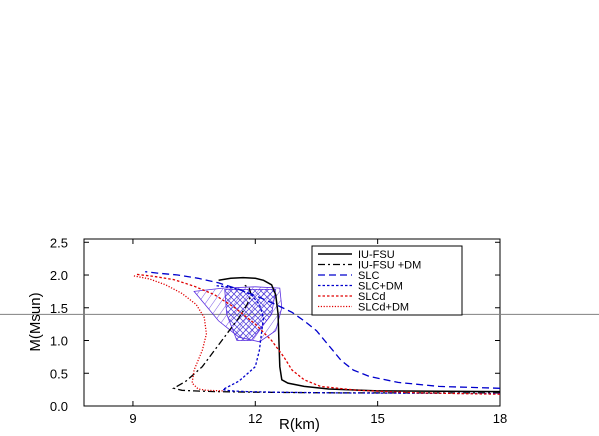 The height and width of the screenshot is (436, 599). Describe the element at coordinates (255, 418) in the screenshot. I see `x-tick-label: 12` at that location.